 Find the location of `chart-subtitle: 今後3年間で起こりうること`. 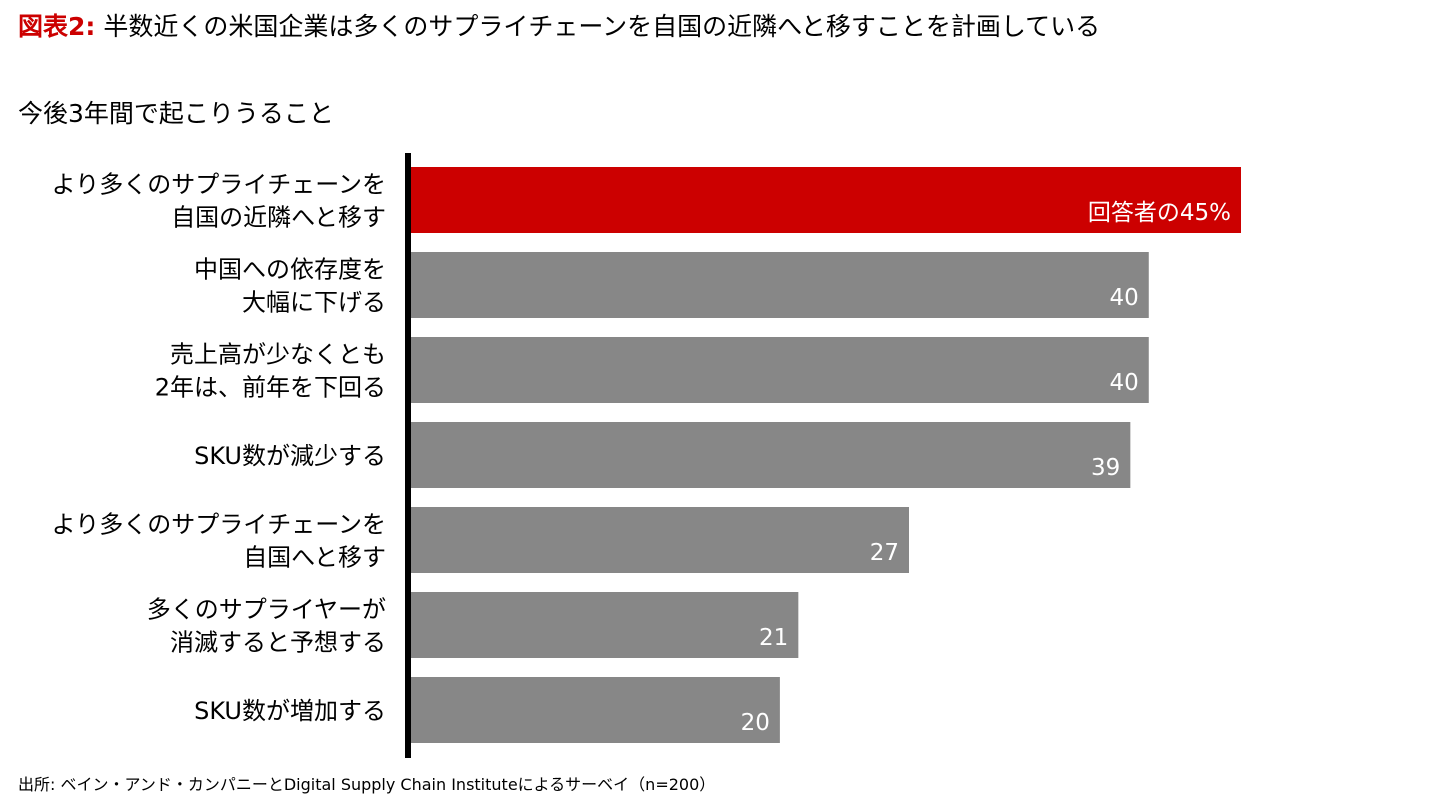

chart-subtitle: 今後3年間で起こりうること is located at coordinates (176, 113).